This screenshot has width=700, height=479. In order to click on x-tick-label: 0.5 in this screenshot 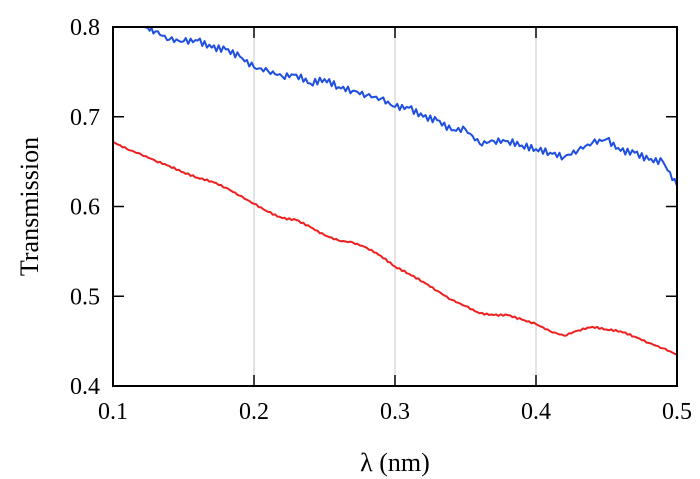, I will do `click(677, 412)`.